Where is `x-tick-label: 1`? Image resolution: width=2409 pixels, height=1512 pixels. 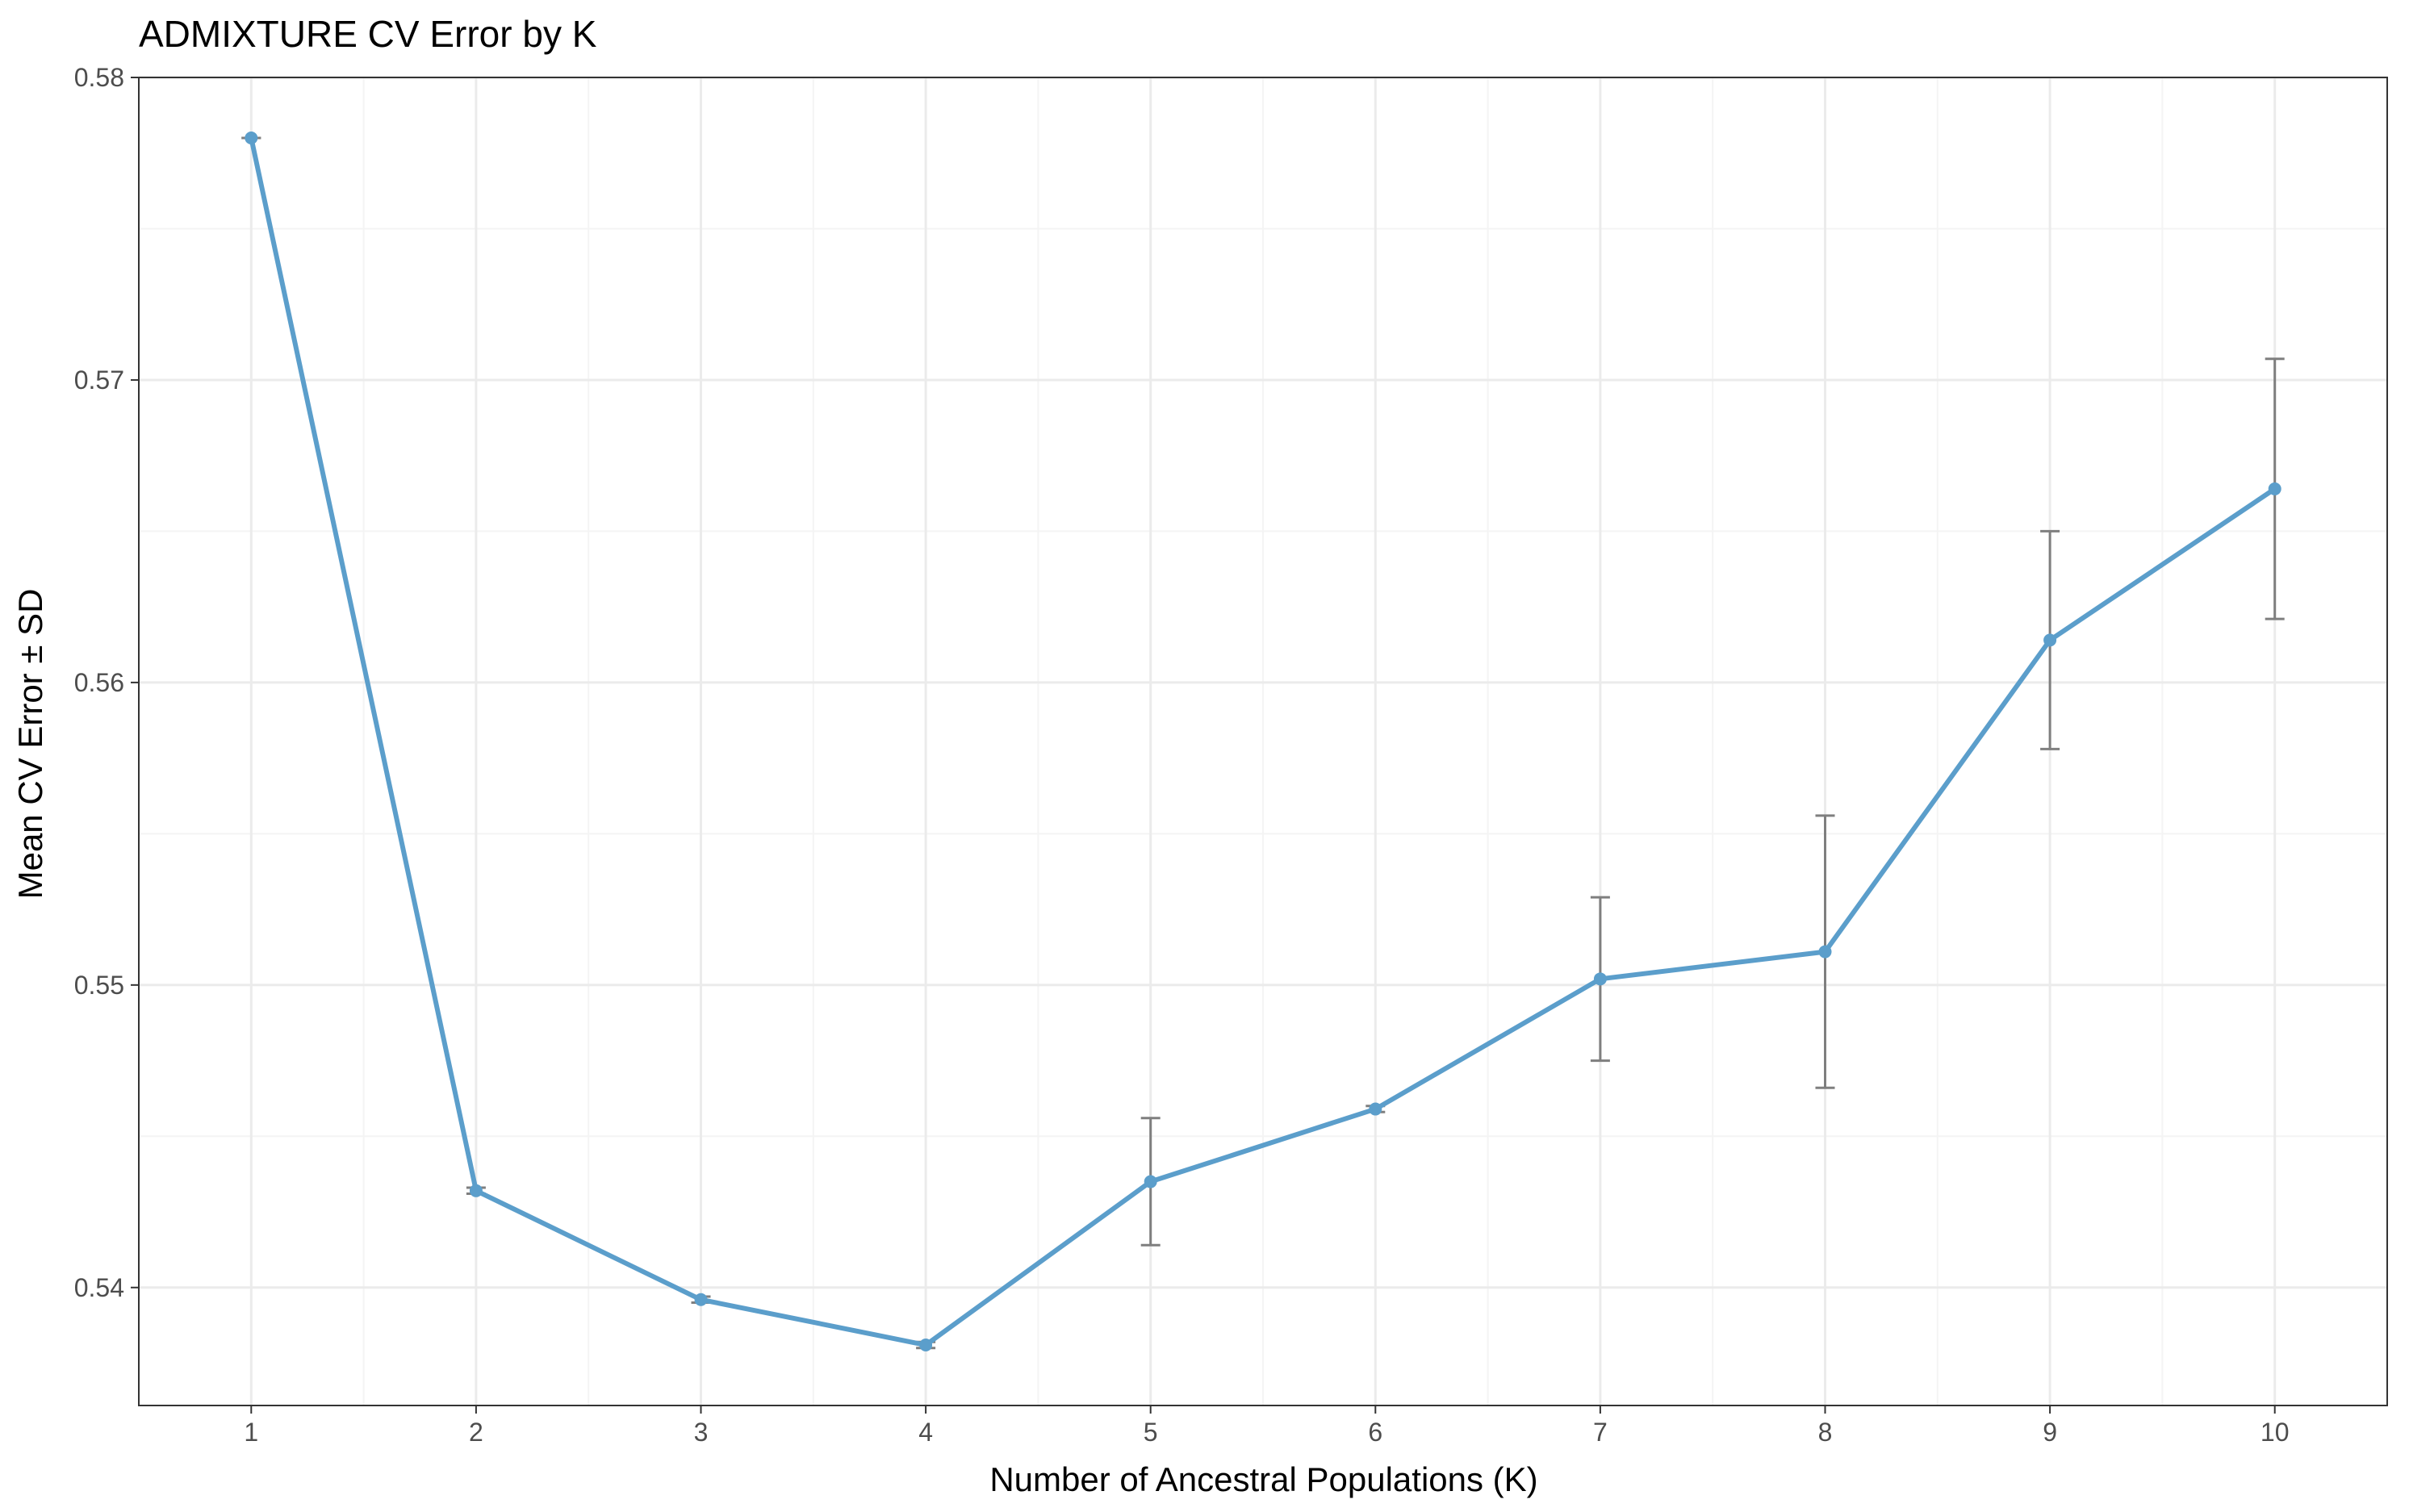 x-tick-label: 1 is located at coordinates (251, 1432).